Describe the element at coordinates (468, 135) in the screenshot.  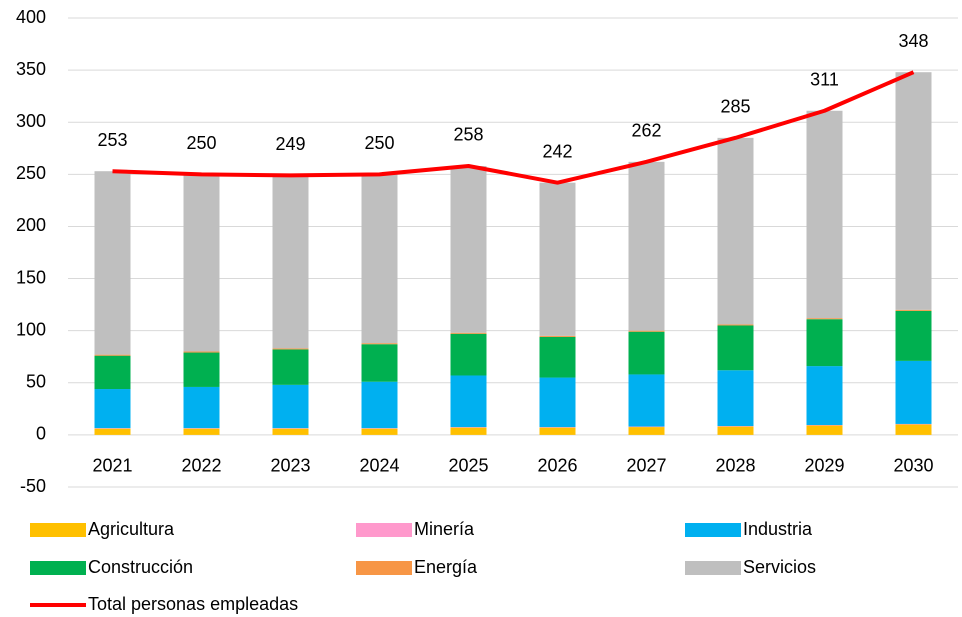
I see `data-label: 258` at that location.